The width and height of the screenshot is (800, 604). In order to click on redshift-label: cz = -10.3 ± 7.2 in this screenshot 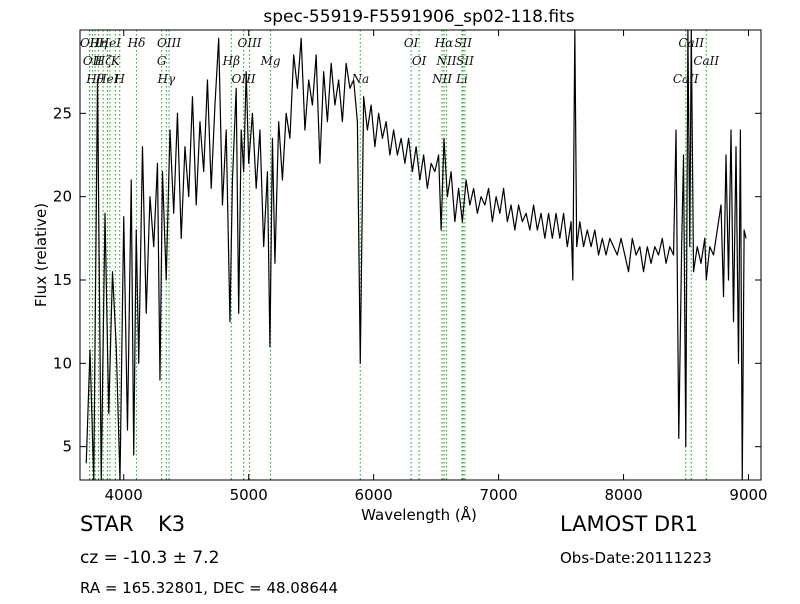, I will do `click(150, 558)`.